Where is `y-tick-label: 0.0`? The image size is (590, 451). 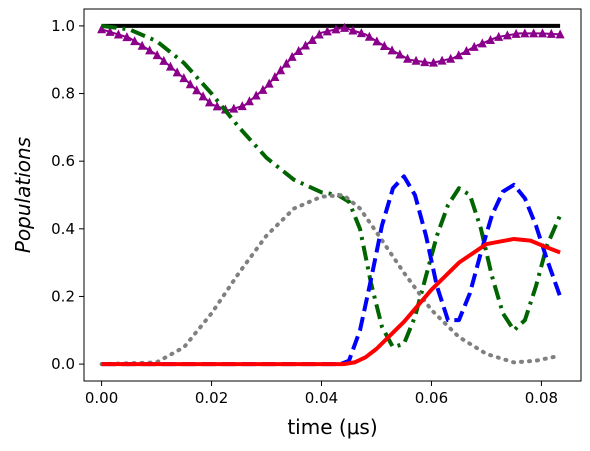
y-tick-label: 0.0 is located at coordinates (63, 364).